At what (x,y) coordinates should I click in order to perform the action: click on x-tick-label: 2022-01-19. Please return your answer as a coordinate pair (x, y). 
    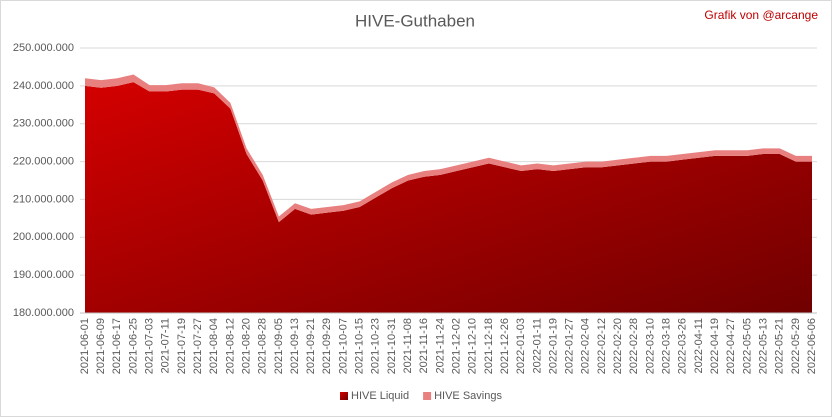
    Looking at the image, I should click on (553, 346).